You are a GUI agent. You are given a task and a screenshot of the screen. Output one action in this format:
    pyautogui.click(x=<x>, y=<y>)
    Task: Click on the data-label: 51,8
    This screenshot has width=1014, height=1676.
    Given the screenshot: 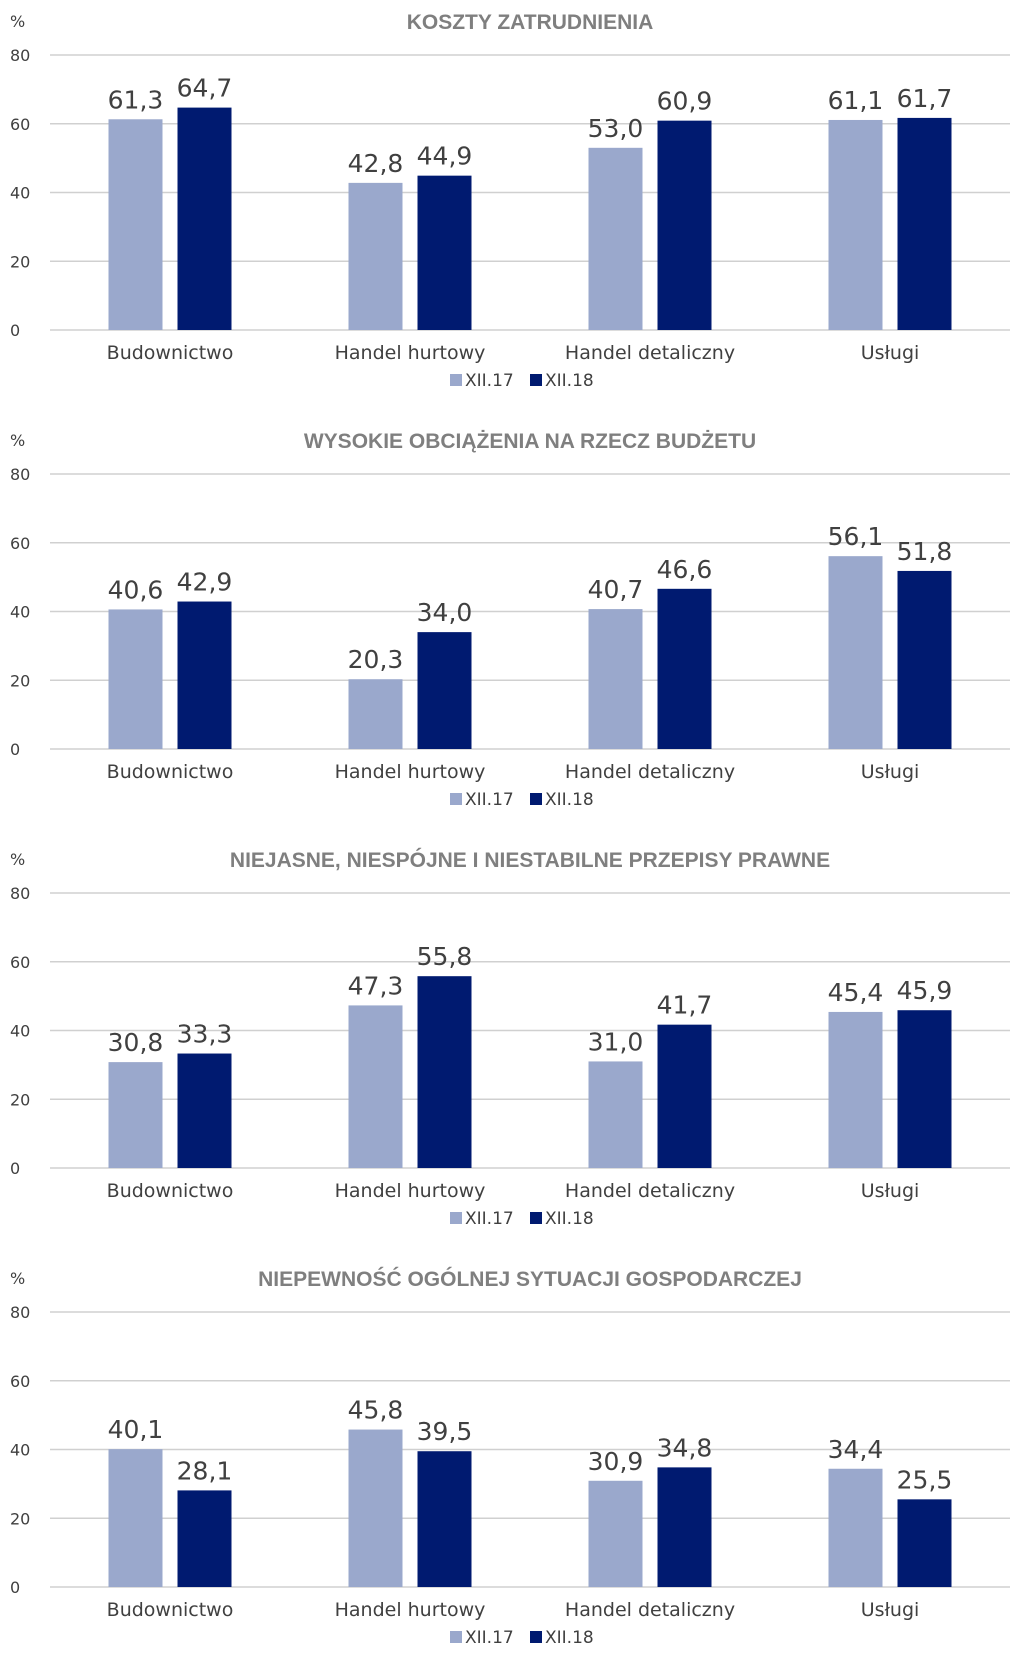 What is the action you would take?
    pyautogui.click(x=925, y=551)
    